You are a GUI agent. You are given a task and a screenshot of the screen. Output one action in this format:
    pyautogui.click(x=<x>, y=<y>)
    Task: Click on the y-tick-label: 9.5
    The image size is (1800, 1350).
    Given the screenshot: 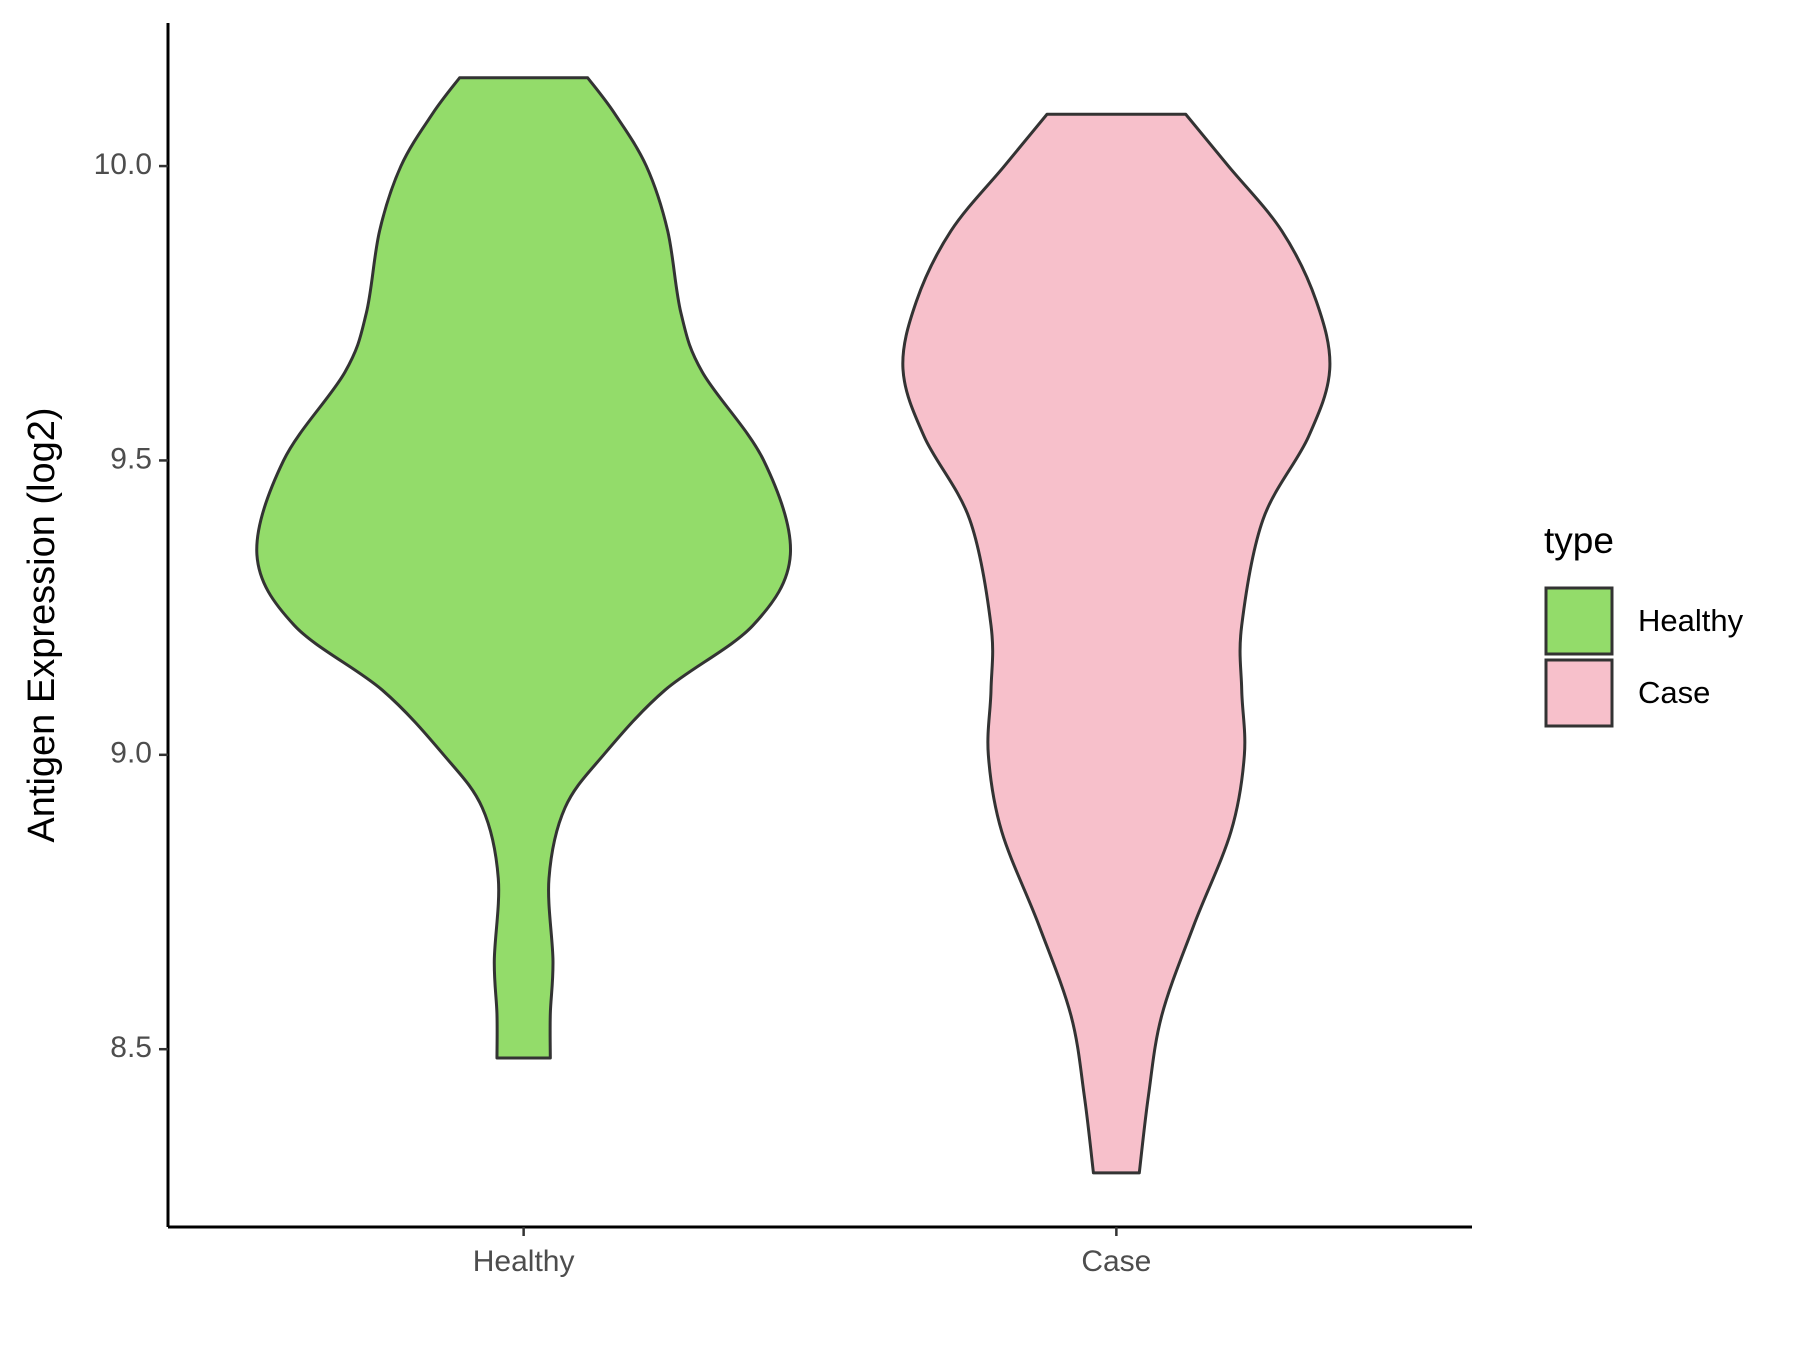 What is the action you would take?
    pyautogui.click(x=131, y=458)
    